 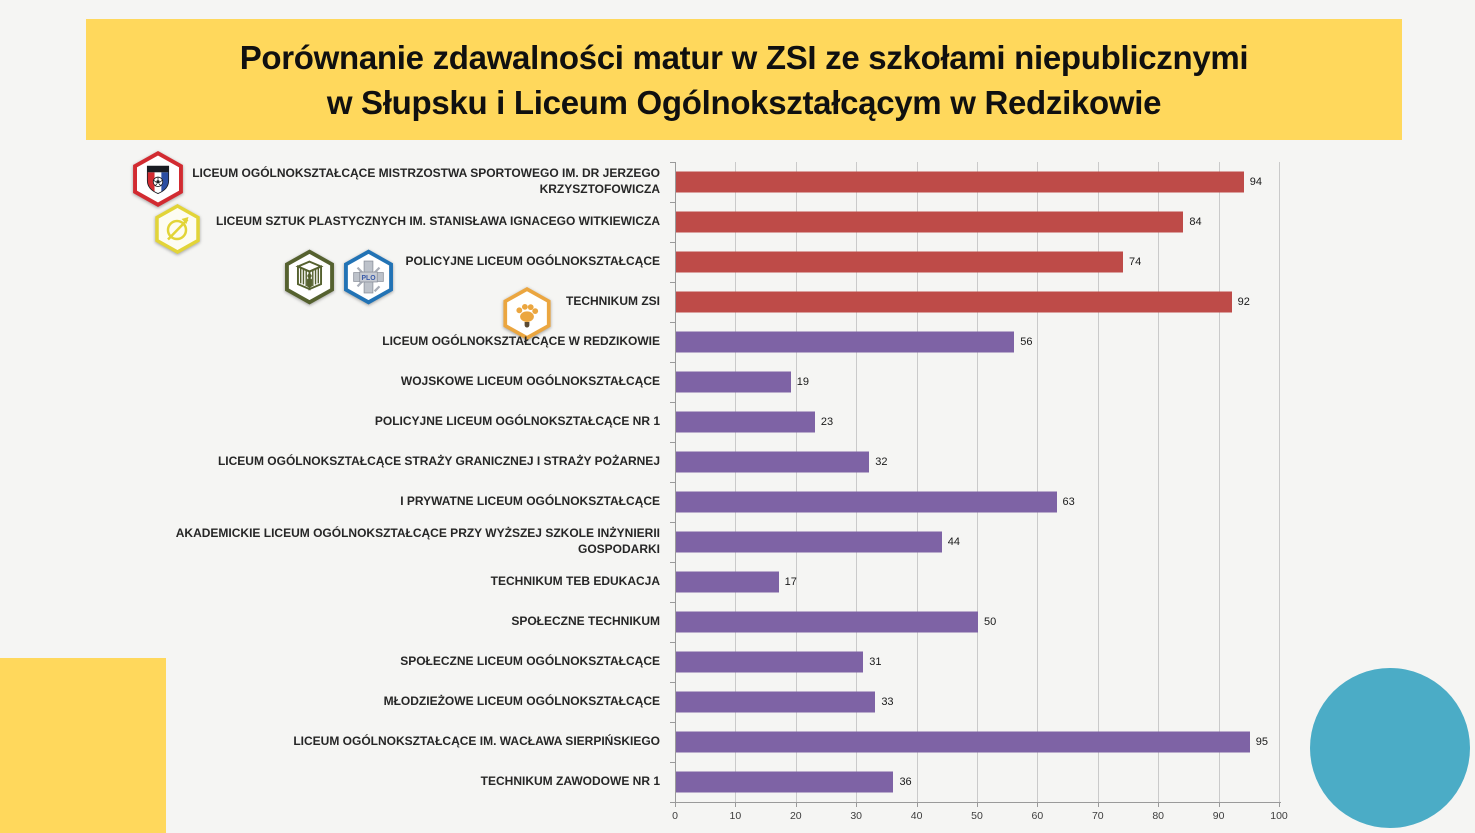 I want to click on prison-service-school-crest-icon, so click(x=309, y=277).